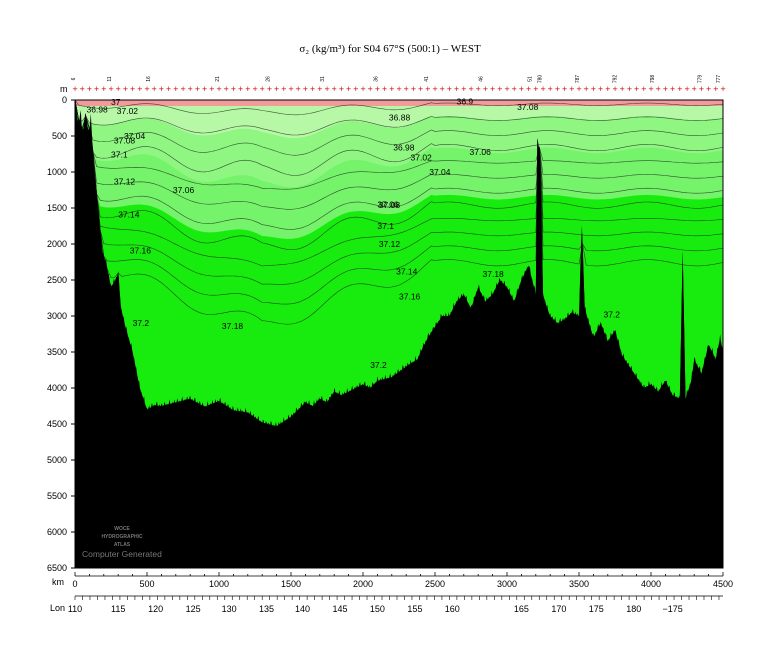  I want to click on y-tick-label: 6000, so click(57, 532).